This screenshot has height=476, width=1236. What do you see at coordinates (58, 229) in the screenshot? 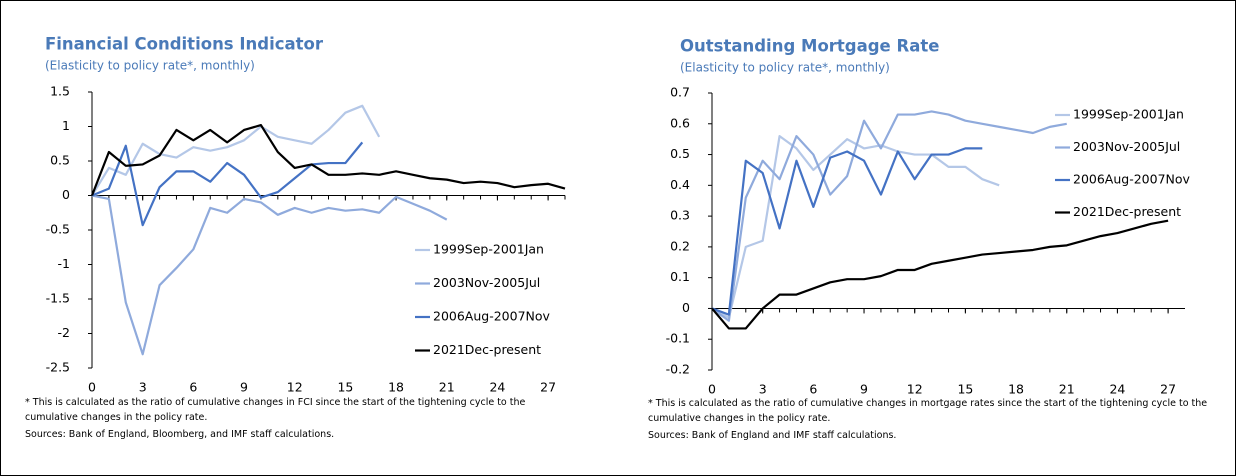
I see `y-tick-label: -0.5` at bounding box center [58, 229].